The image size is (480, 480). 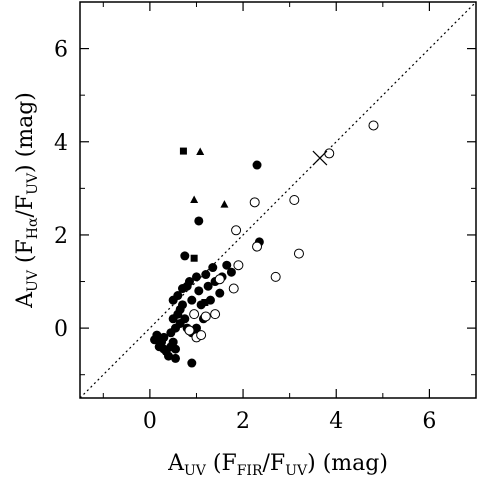 I want to click on x-label-rest1: (F, so click(x=221, y=463).